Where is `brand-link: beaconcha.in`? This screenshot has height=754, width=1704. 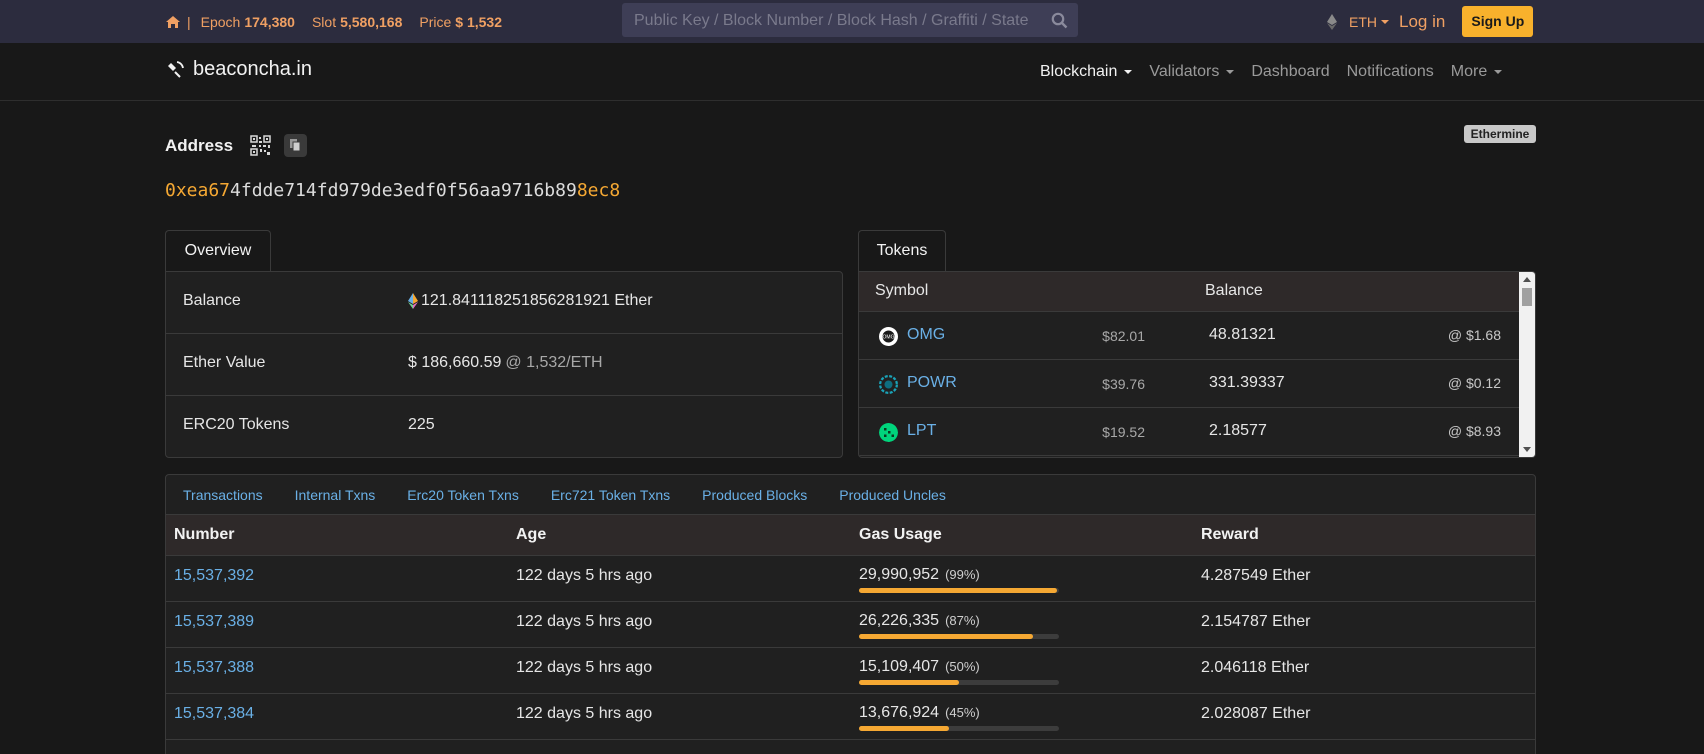
brand-link: beaconcha.in is located at coordinates (240, 69).